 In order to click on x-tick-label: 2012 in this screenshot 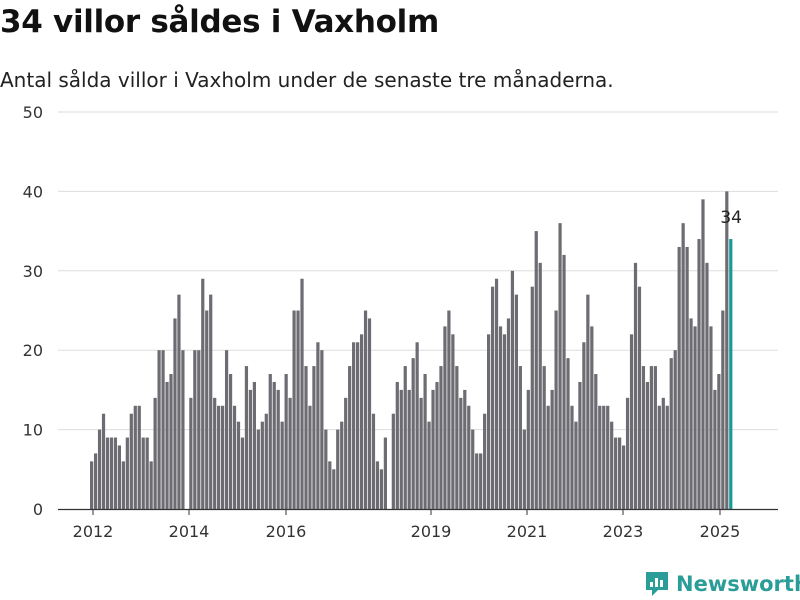, I will do `click(93, 531)`.